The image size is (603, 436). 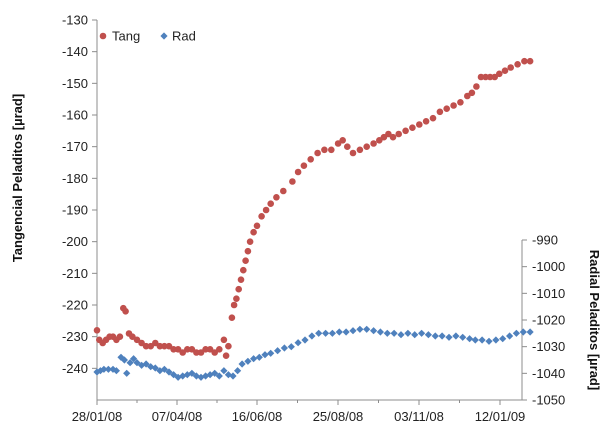 I want to click on x-tick-label: 03/11/08, so click(x=419, y=416).